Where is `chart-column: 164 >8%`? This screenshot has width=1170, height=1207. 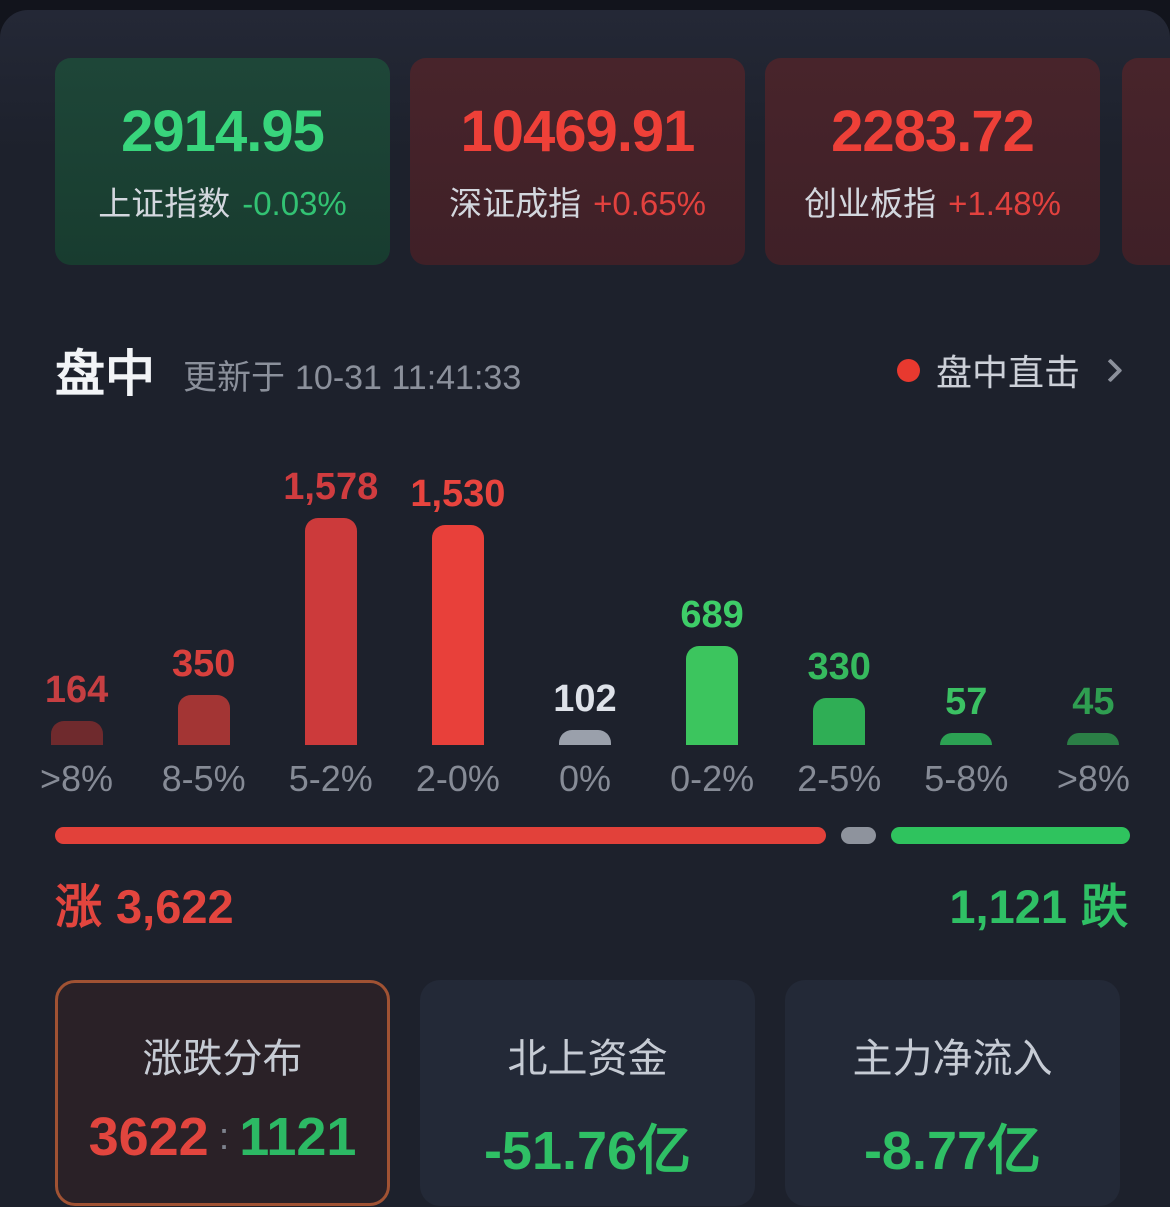
chart-column: 164 >8% is located at coordinates (76, 734).